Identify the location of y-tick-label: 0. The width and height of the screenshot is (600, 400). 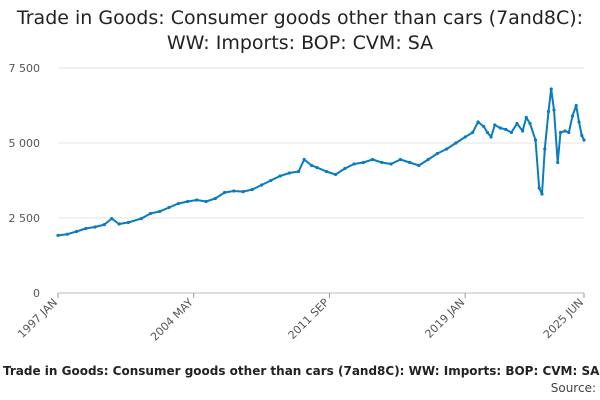
(36, 293).